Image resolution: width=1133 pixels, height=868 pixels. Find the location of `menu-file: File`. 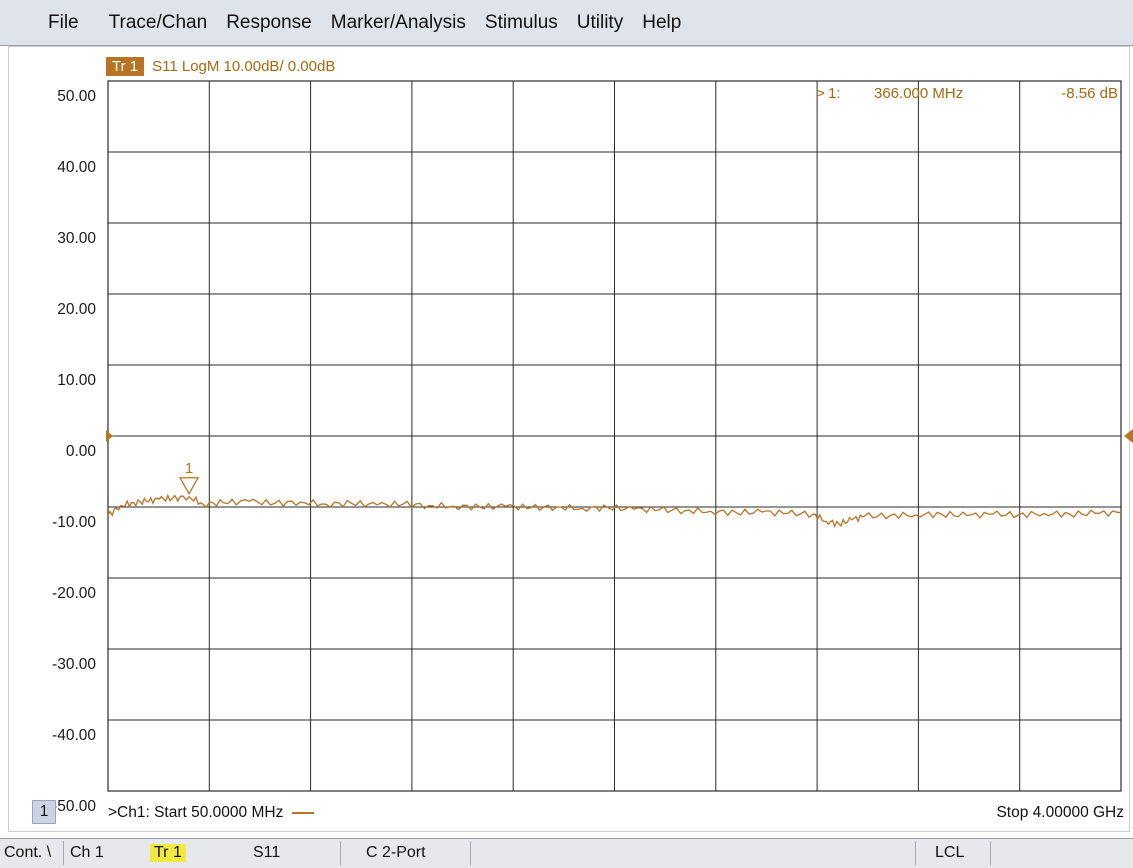

menu-file: File is located at coordinates (63, 22).